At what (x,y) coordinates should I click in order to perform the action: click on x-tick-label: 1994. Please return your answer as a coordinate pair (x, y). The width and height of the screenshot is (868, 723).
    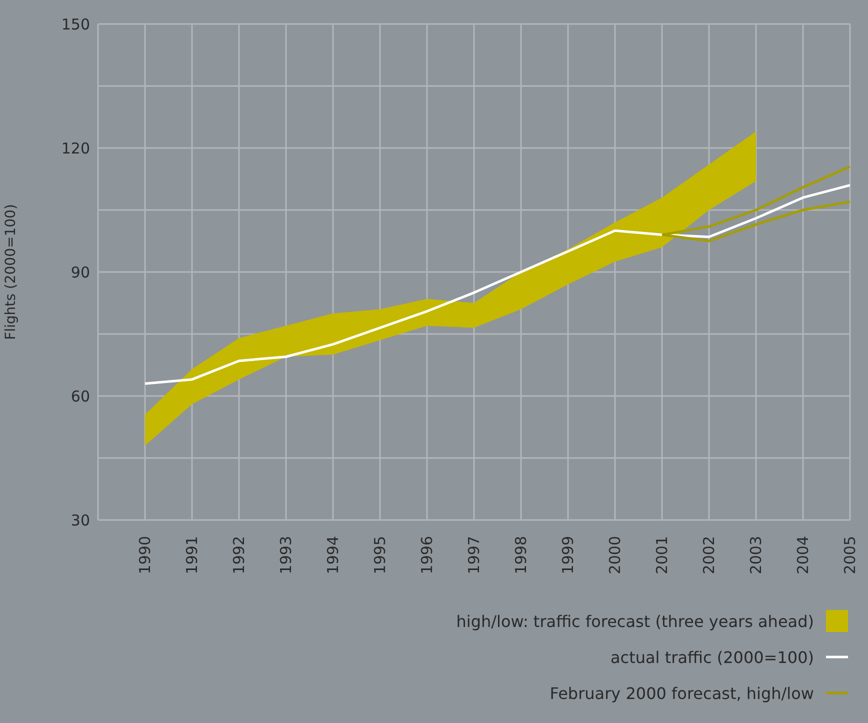
    Looking at the image, I should click on (333, 555).